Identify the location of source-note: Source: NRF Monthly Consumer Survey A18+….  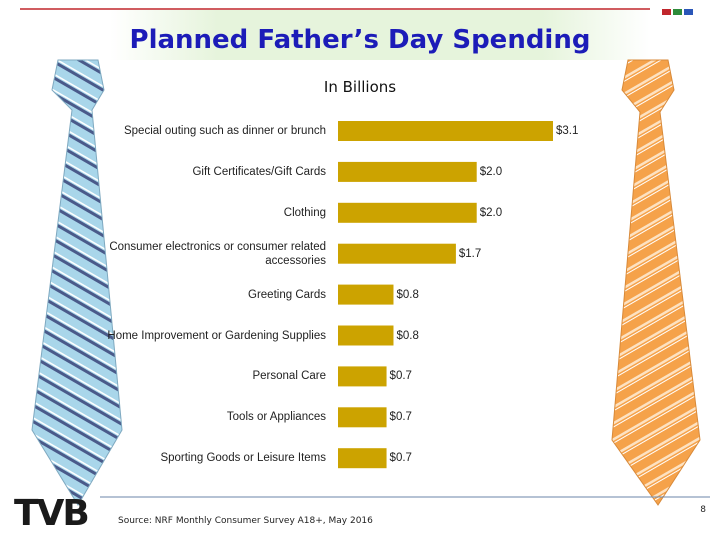
(245, 521).